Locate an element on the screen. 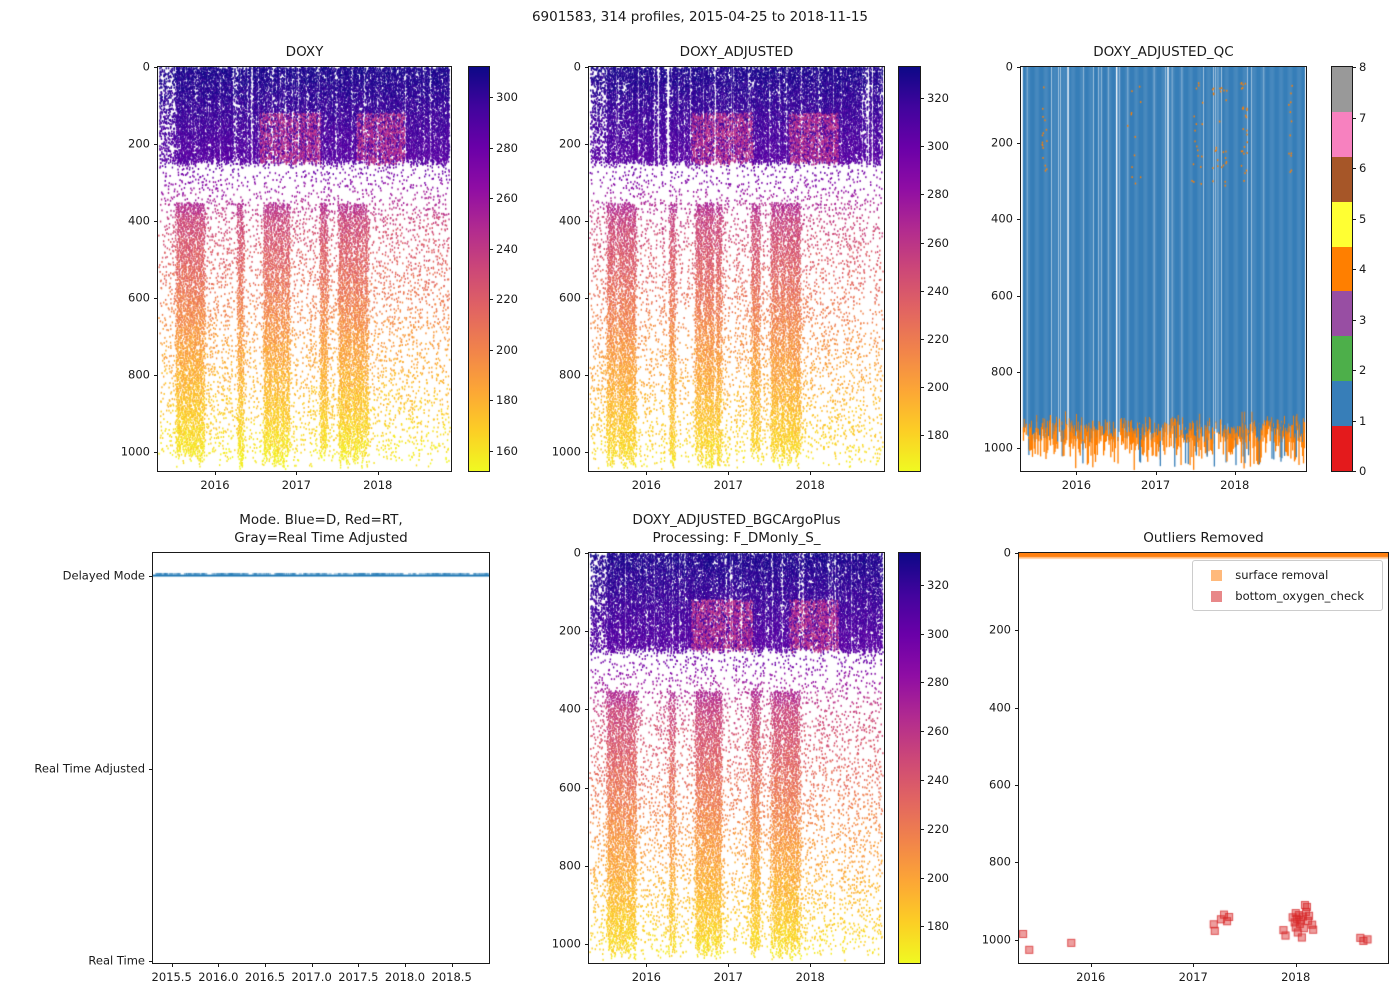 This screenshot has height=1000, width=1400. y-tick-label: Delayed Mode is located at coordinates (103, 574).